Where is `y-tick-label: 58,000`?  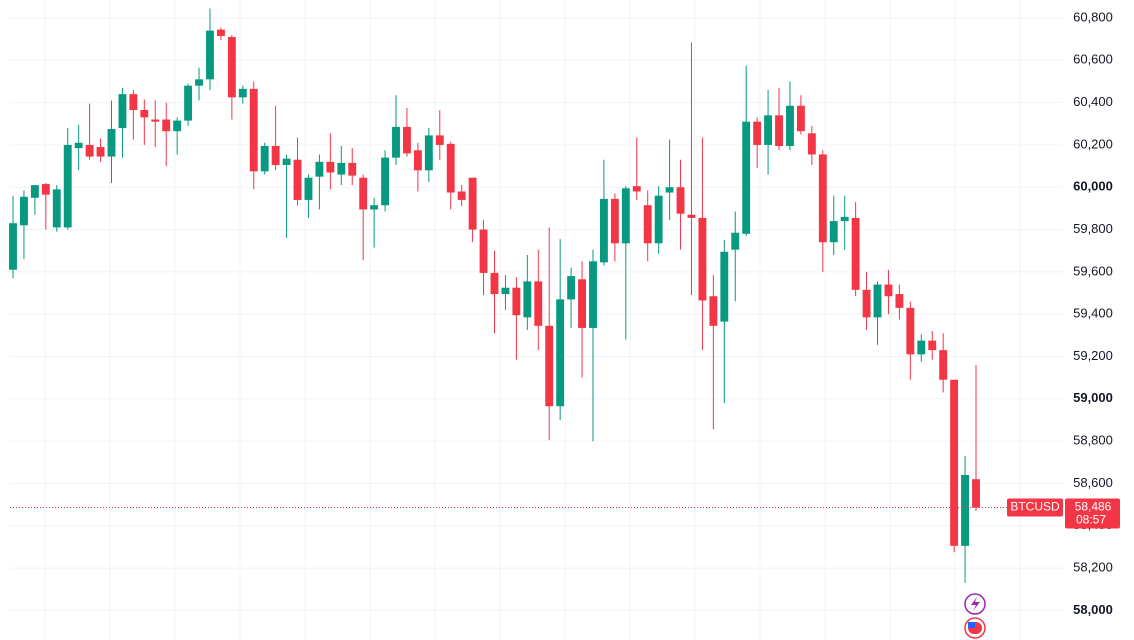 y-tick-label: 58,000 is located at coordinates (1093, 609).